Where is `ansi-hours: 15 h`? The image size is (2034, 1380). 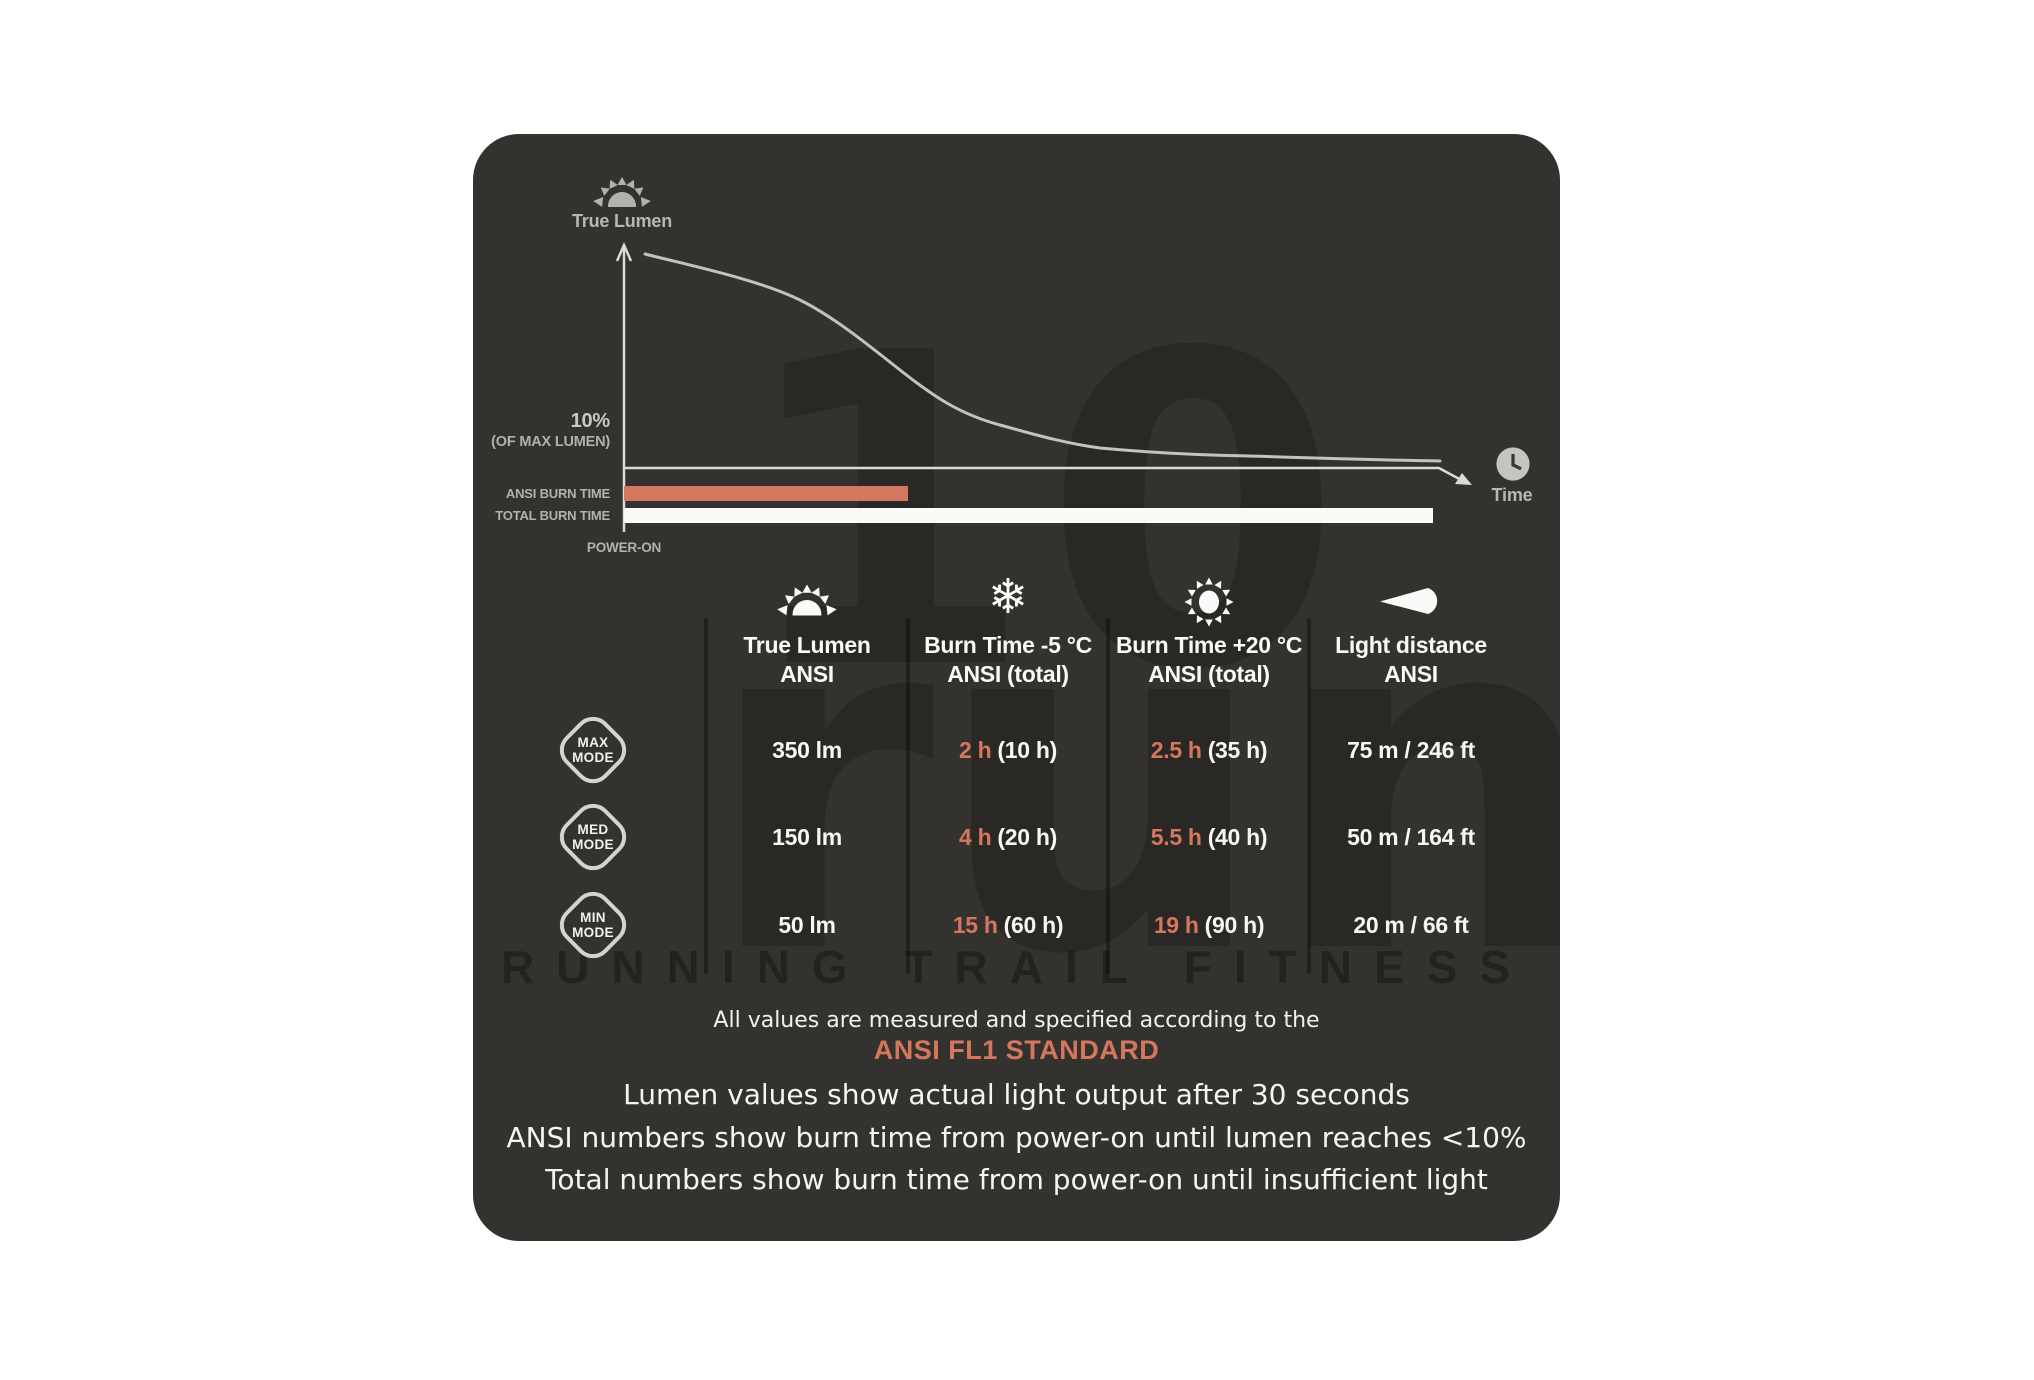 ansi-hours: 15 h is located at coordinates (975, 925).